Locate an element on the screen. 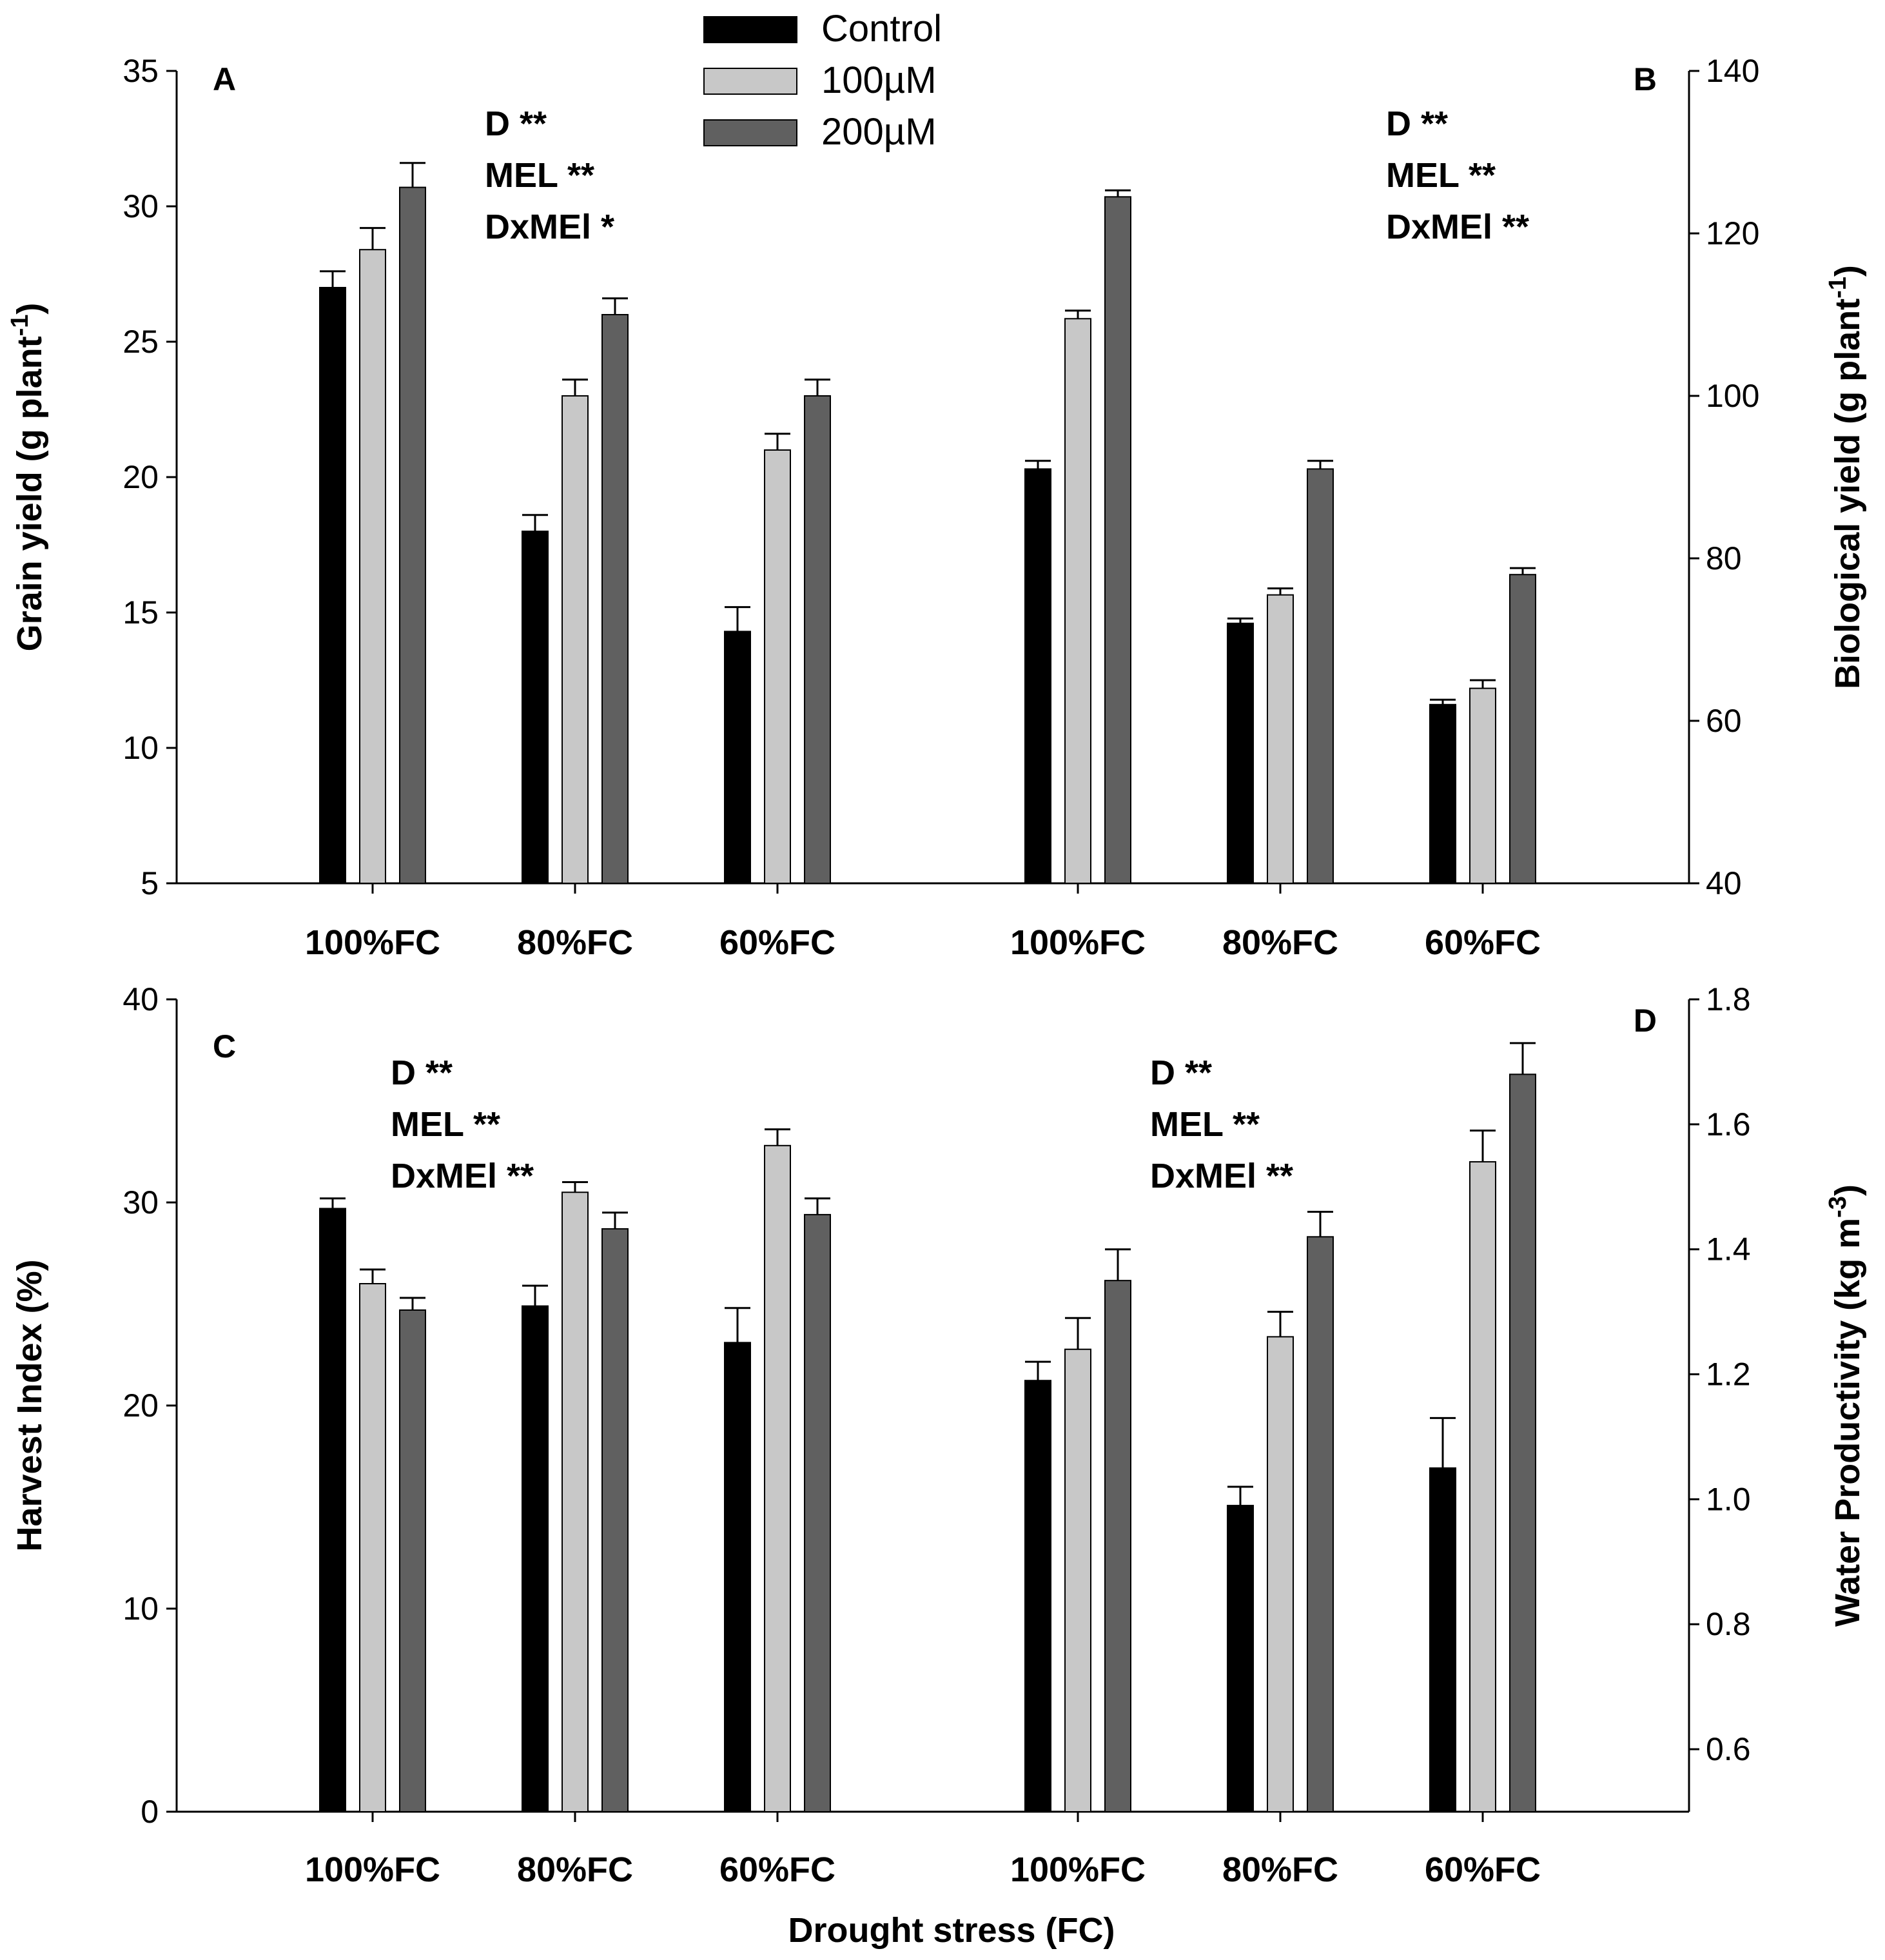 This screenshot has height=1960, width=1885. x-axis-label: Drought stress (FC) is located at coordinates (951, 1930).